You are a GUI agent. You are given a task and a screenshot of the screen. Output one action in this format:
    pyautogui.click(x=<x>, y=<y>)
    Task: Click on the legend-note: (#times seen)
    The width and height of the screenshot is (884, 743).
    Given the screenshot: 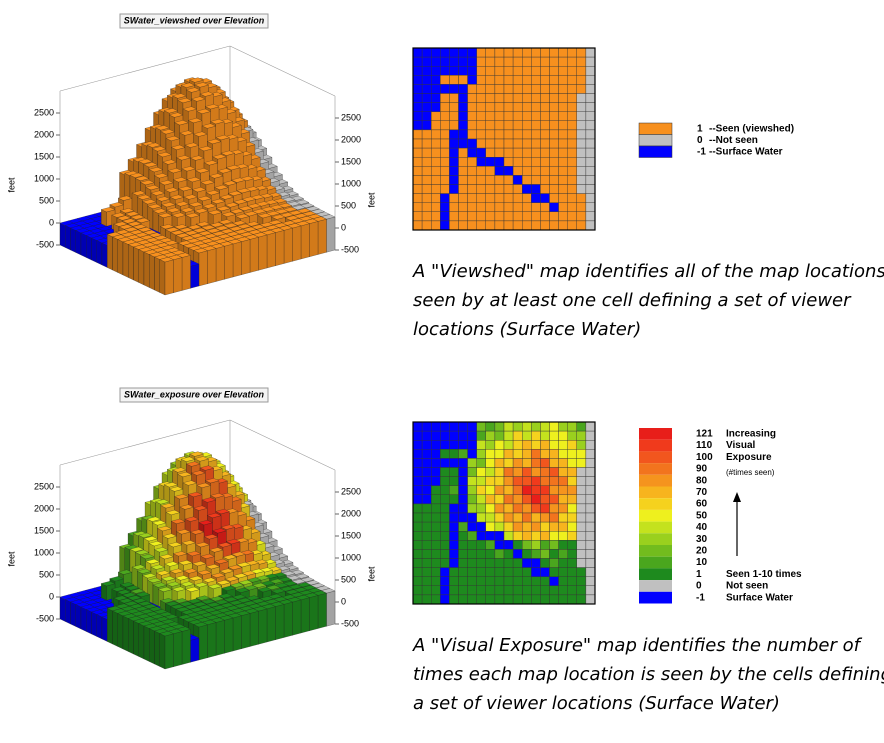 What is the action you would take?
    pyautogui.click(x=750, y=472)
    